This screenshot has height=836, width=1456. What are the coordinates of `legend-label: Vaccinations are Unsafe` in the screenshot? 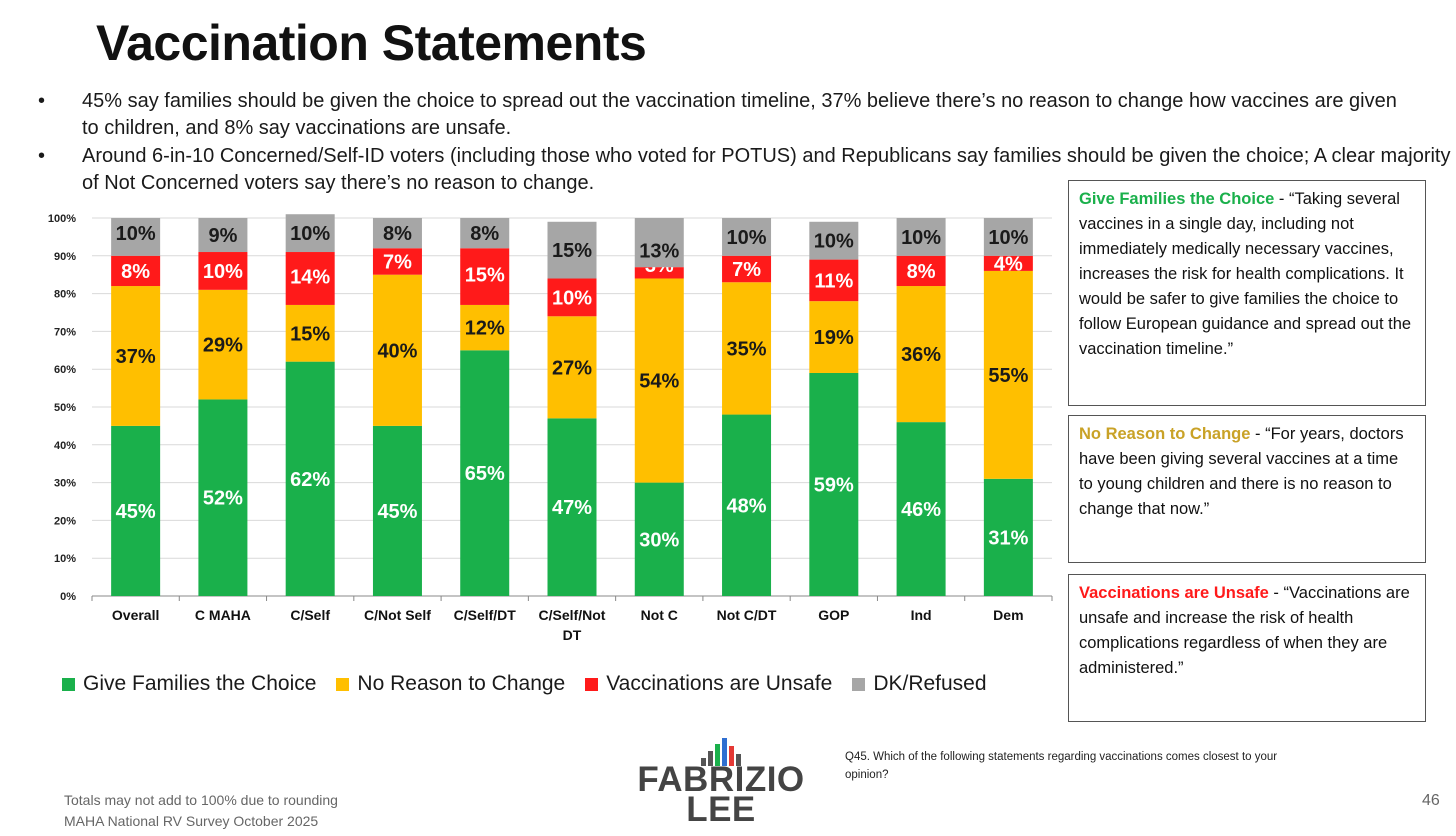 It's located at (719, 683).